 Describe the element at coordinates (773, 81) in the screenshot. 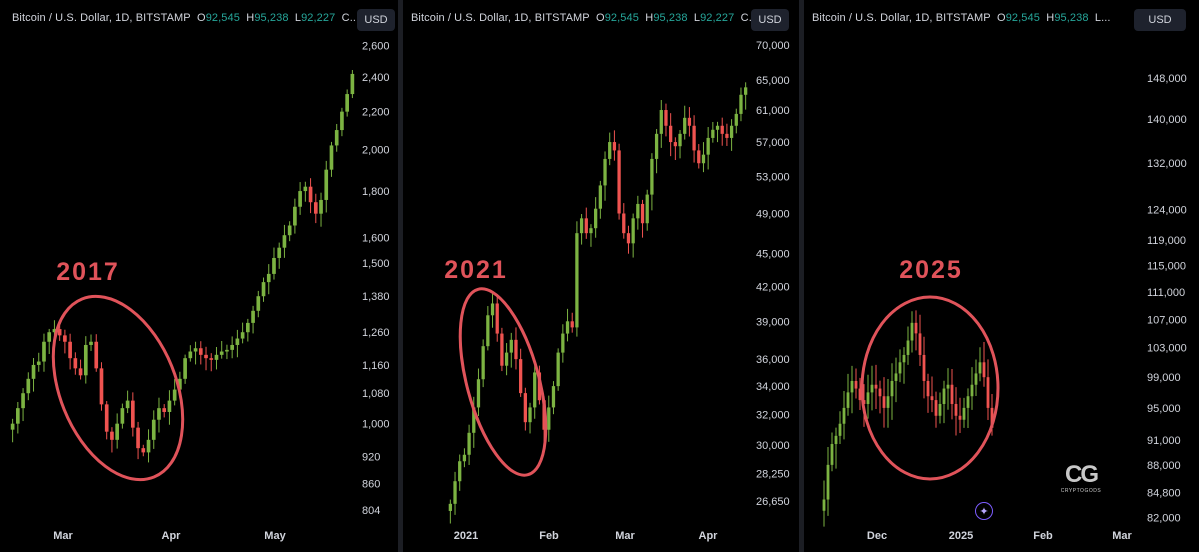

I see `y-axis-tick-label: 65,000` at that location.